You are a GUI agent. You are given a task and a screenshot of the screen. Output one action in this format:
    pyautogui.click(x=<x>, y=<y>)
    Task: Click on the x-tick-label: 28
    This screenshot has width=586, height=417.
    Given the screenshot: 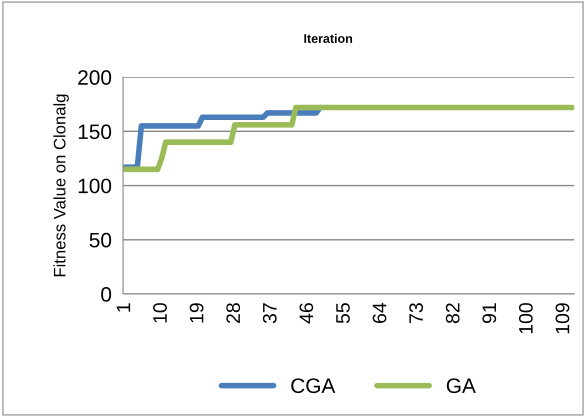 What is the action you would take?
    pyautogui.click(x=233, y=313)
    